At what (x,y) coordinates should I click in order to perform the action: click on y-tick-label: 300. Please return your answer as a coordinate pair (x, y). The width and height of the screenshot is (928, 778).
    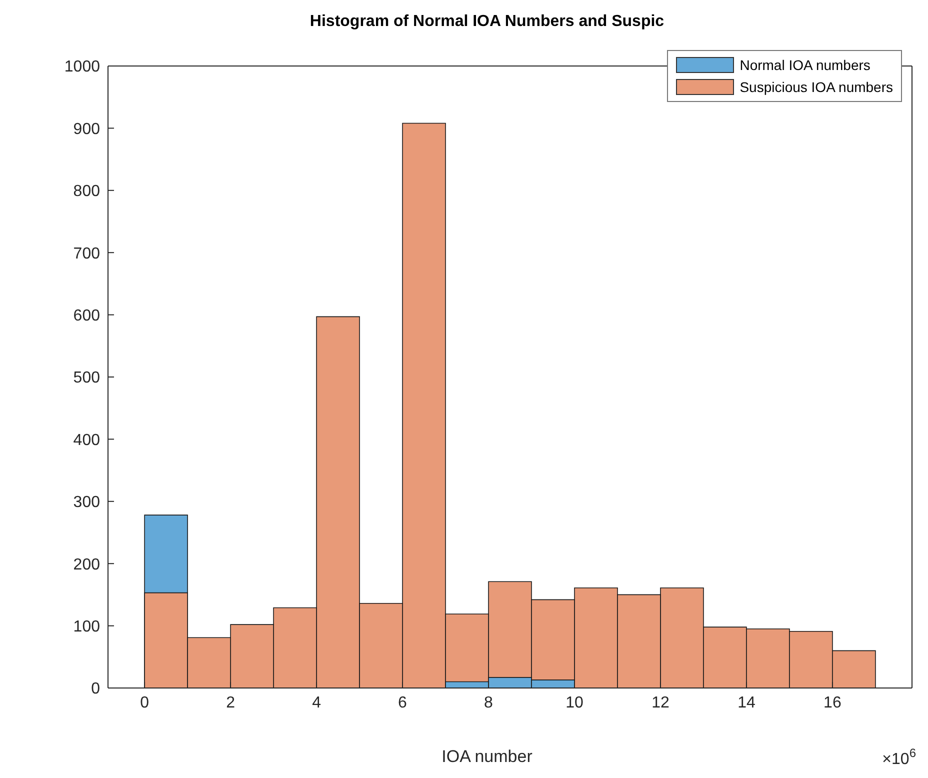
    Looking at the image, I should click on (86, 503).